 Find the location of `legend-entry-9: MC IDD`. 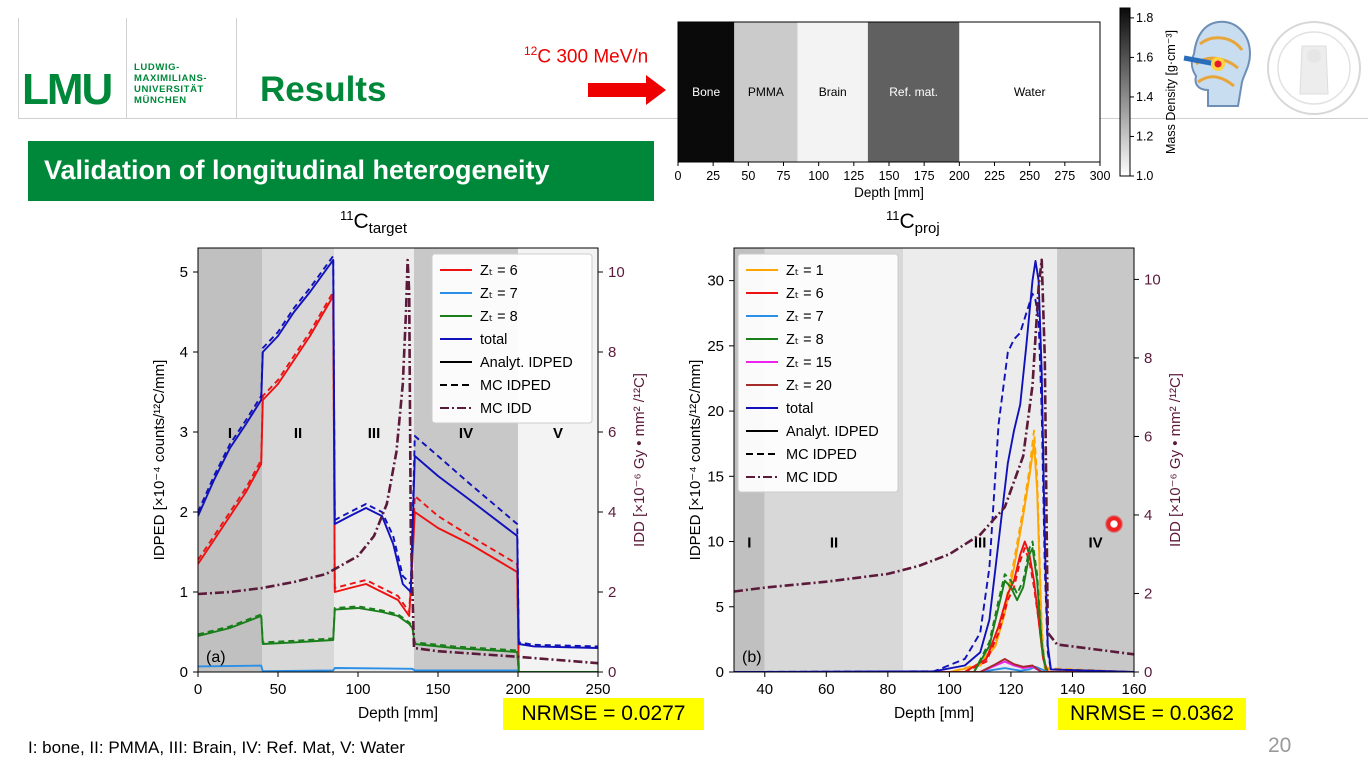

legend-entry-9: MC IDD is located at coordinates (812, 478).